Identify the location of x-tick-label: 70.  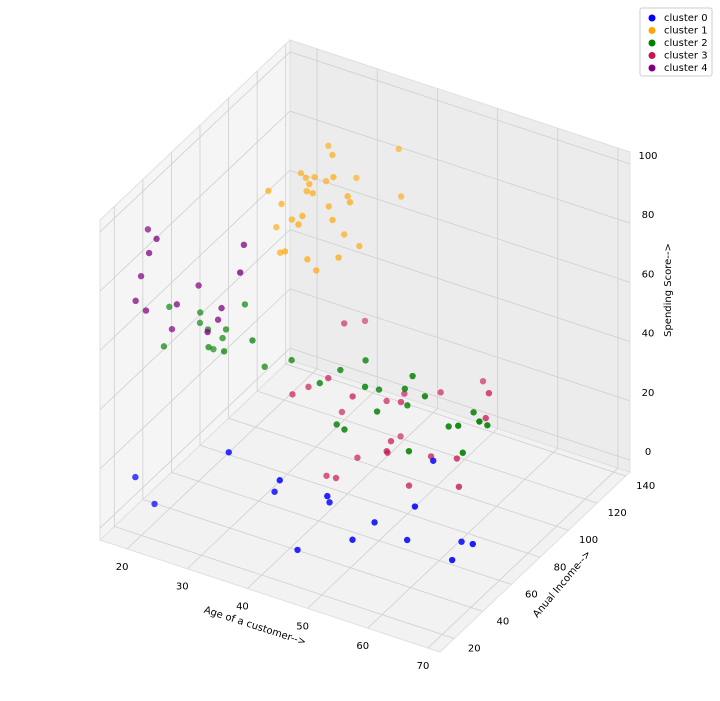
(423, 666).